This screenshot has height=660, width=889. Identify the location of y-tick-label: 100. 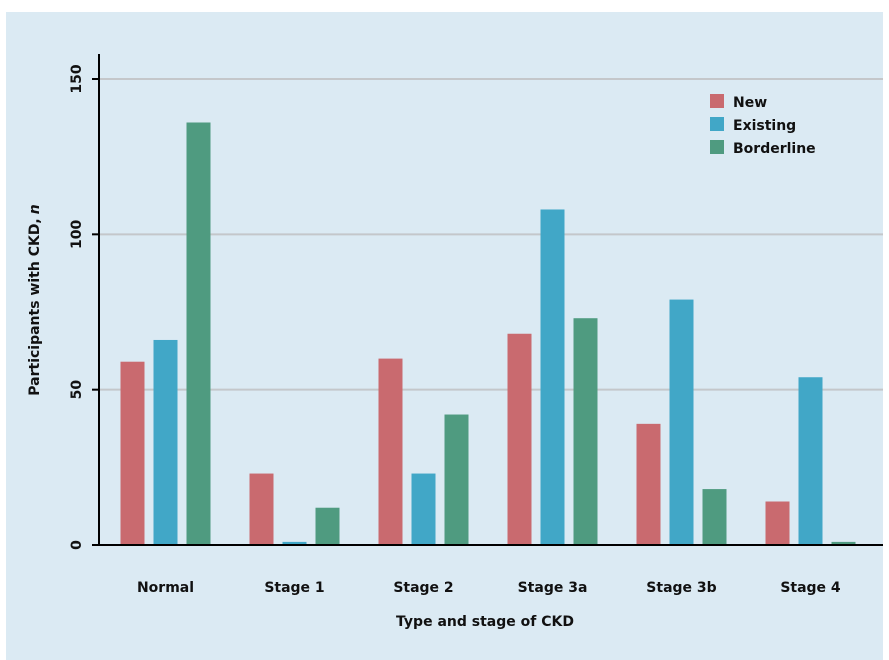
(77, 233).